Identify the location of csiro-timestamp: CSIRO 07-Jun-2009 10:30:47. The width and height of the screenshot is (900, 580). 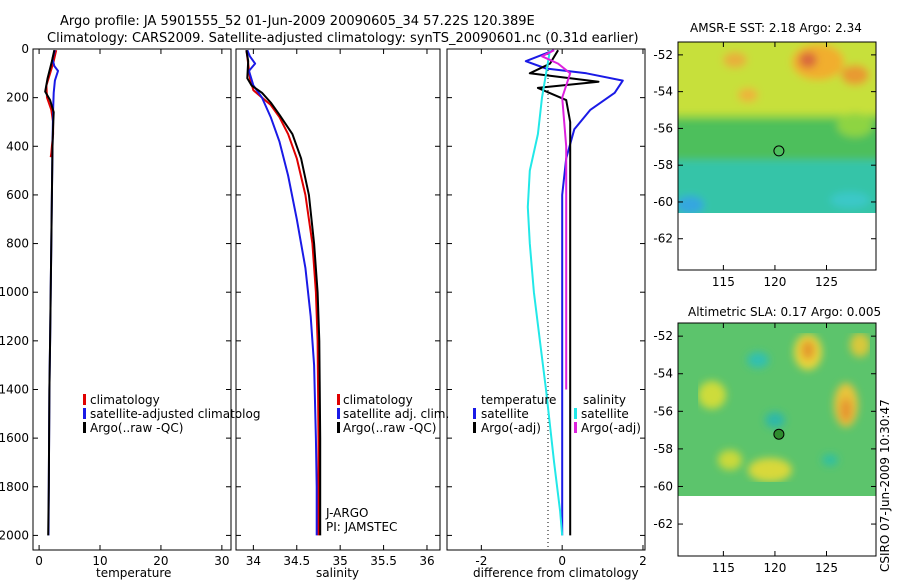
(885, 485).